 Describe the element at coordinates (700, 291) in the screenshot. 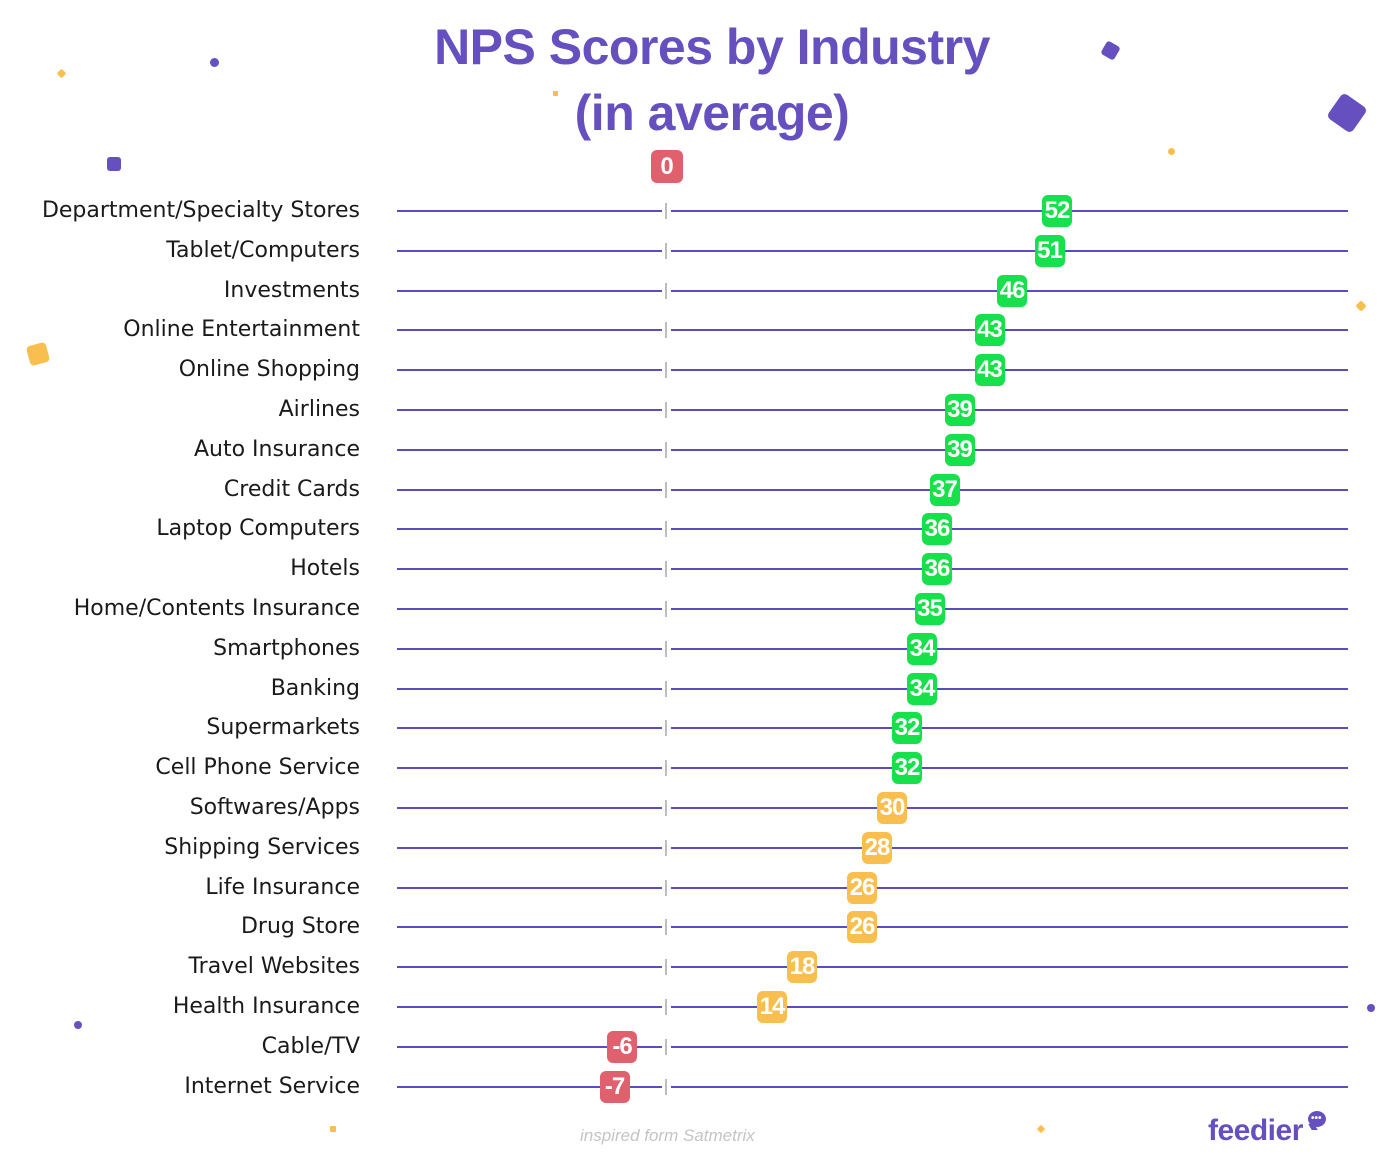

I see `chart-row: Investments 46` at that location.